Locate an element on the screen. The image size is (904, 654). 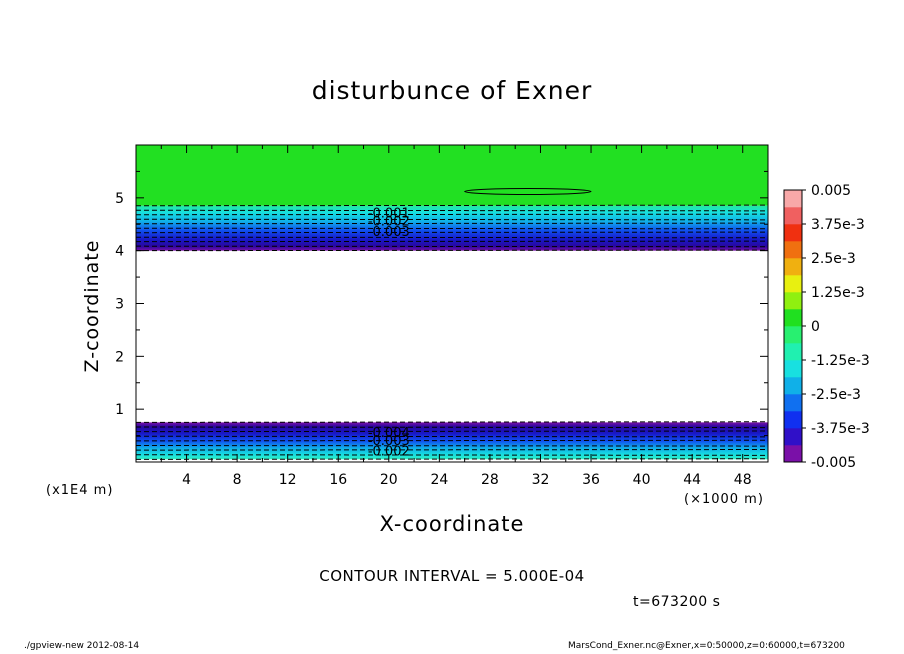
x-tick-label: 28 is located at coordinates (490, 480).